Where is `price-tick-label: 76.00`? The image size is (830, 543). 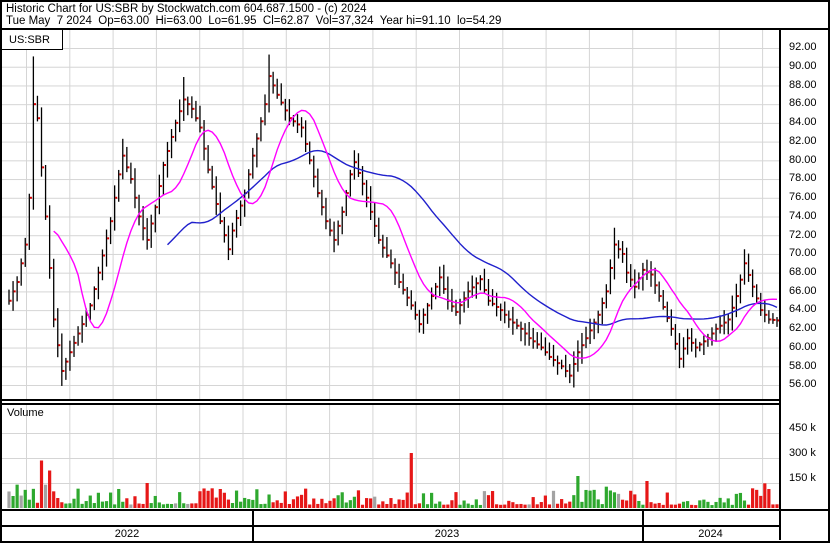 price-tick-label: 76.00 is located at coordinates (803, 197).